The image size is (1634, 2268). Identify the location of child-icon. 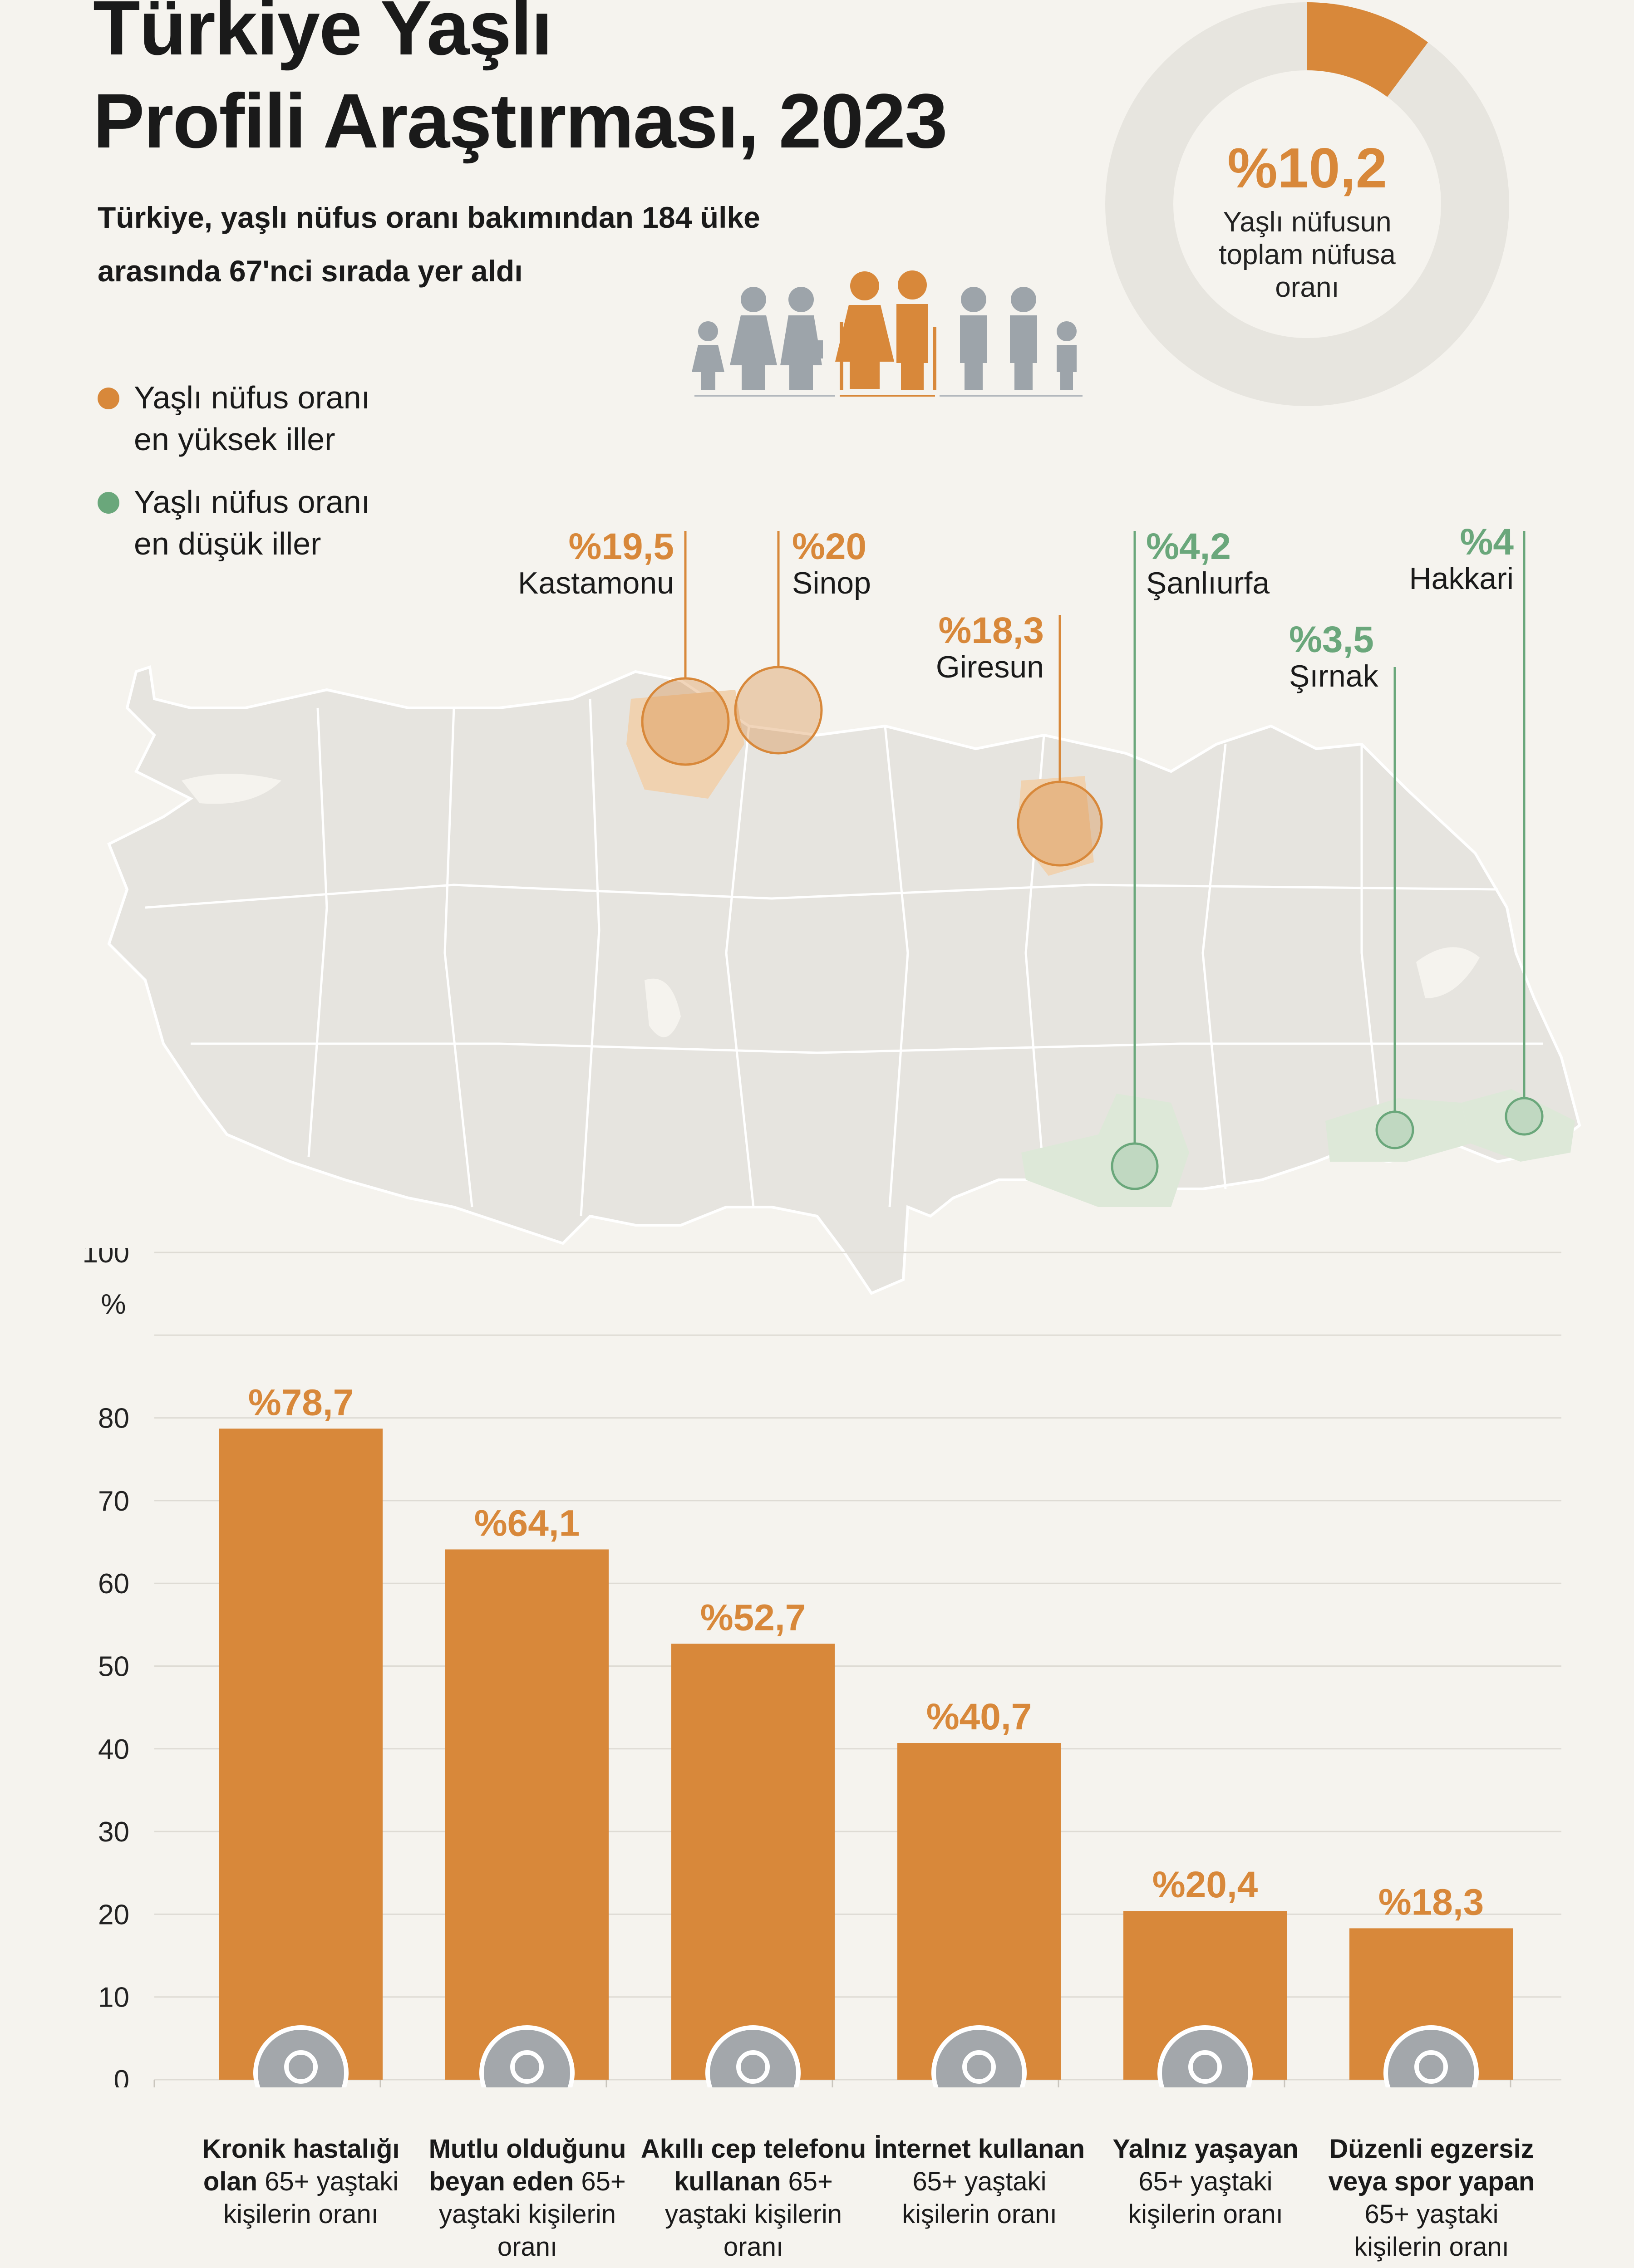
(708, 355).